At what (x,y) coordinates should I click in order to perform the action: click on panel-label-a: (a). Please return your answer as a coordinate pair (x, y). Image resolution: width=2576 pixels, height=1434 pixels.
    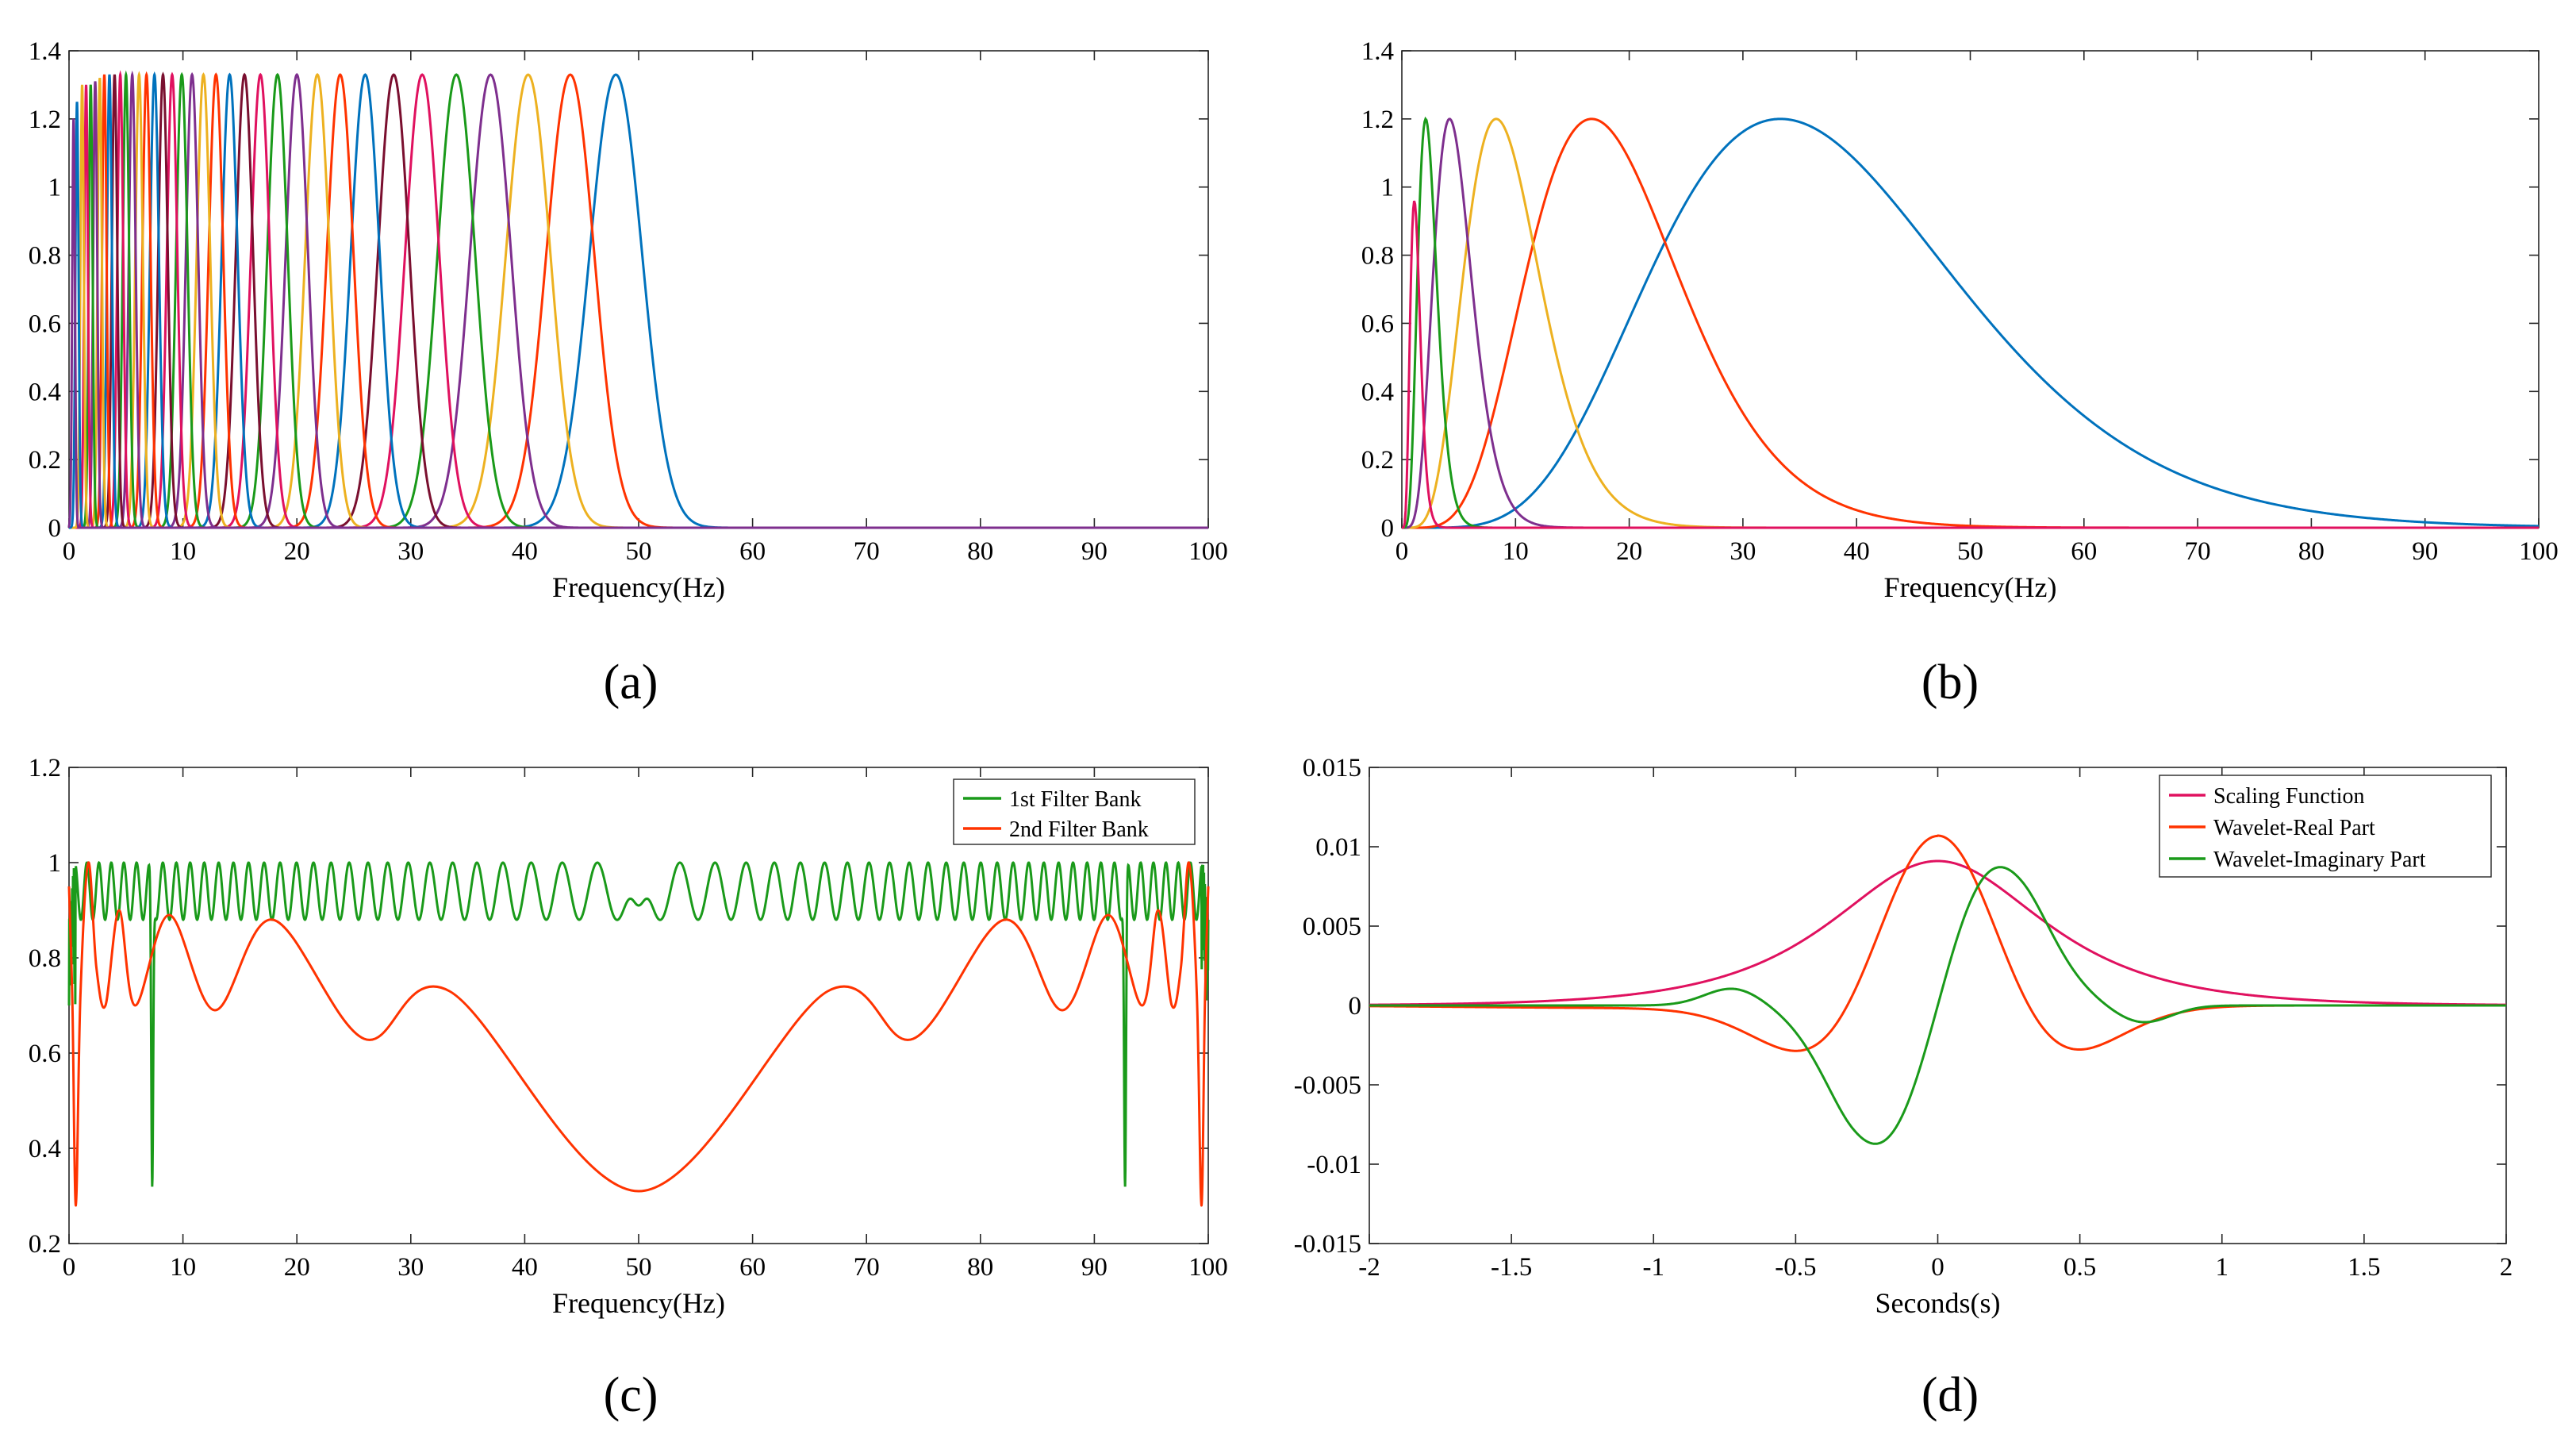
    Looking at the image, I should click on (631, 682).